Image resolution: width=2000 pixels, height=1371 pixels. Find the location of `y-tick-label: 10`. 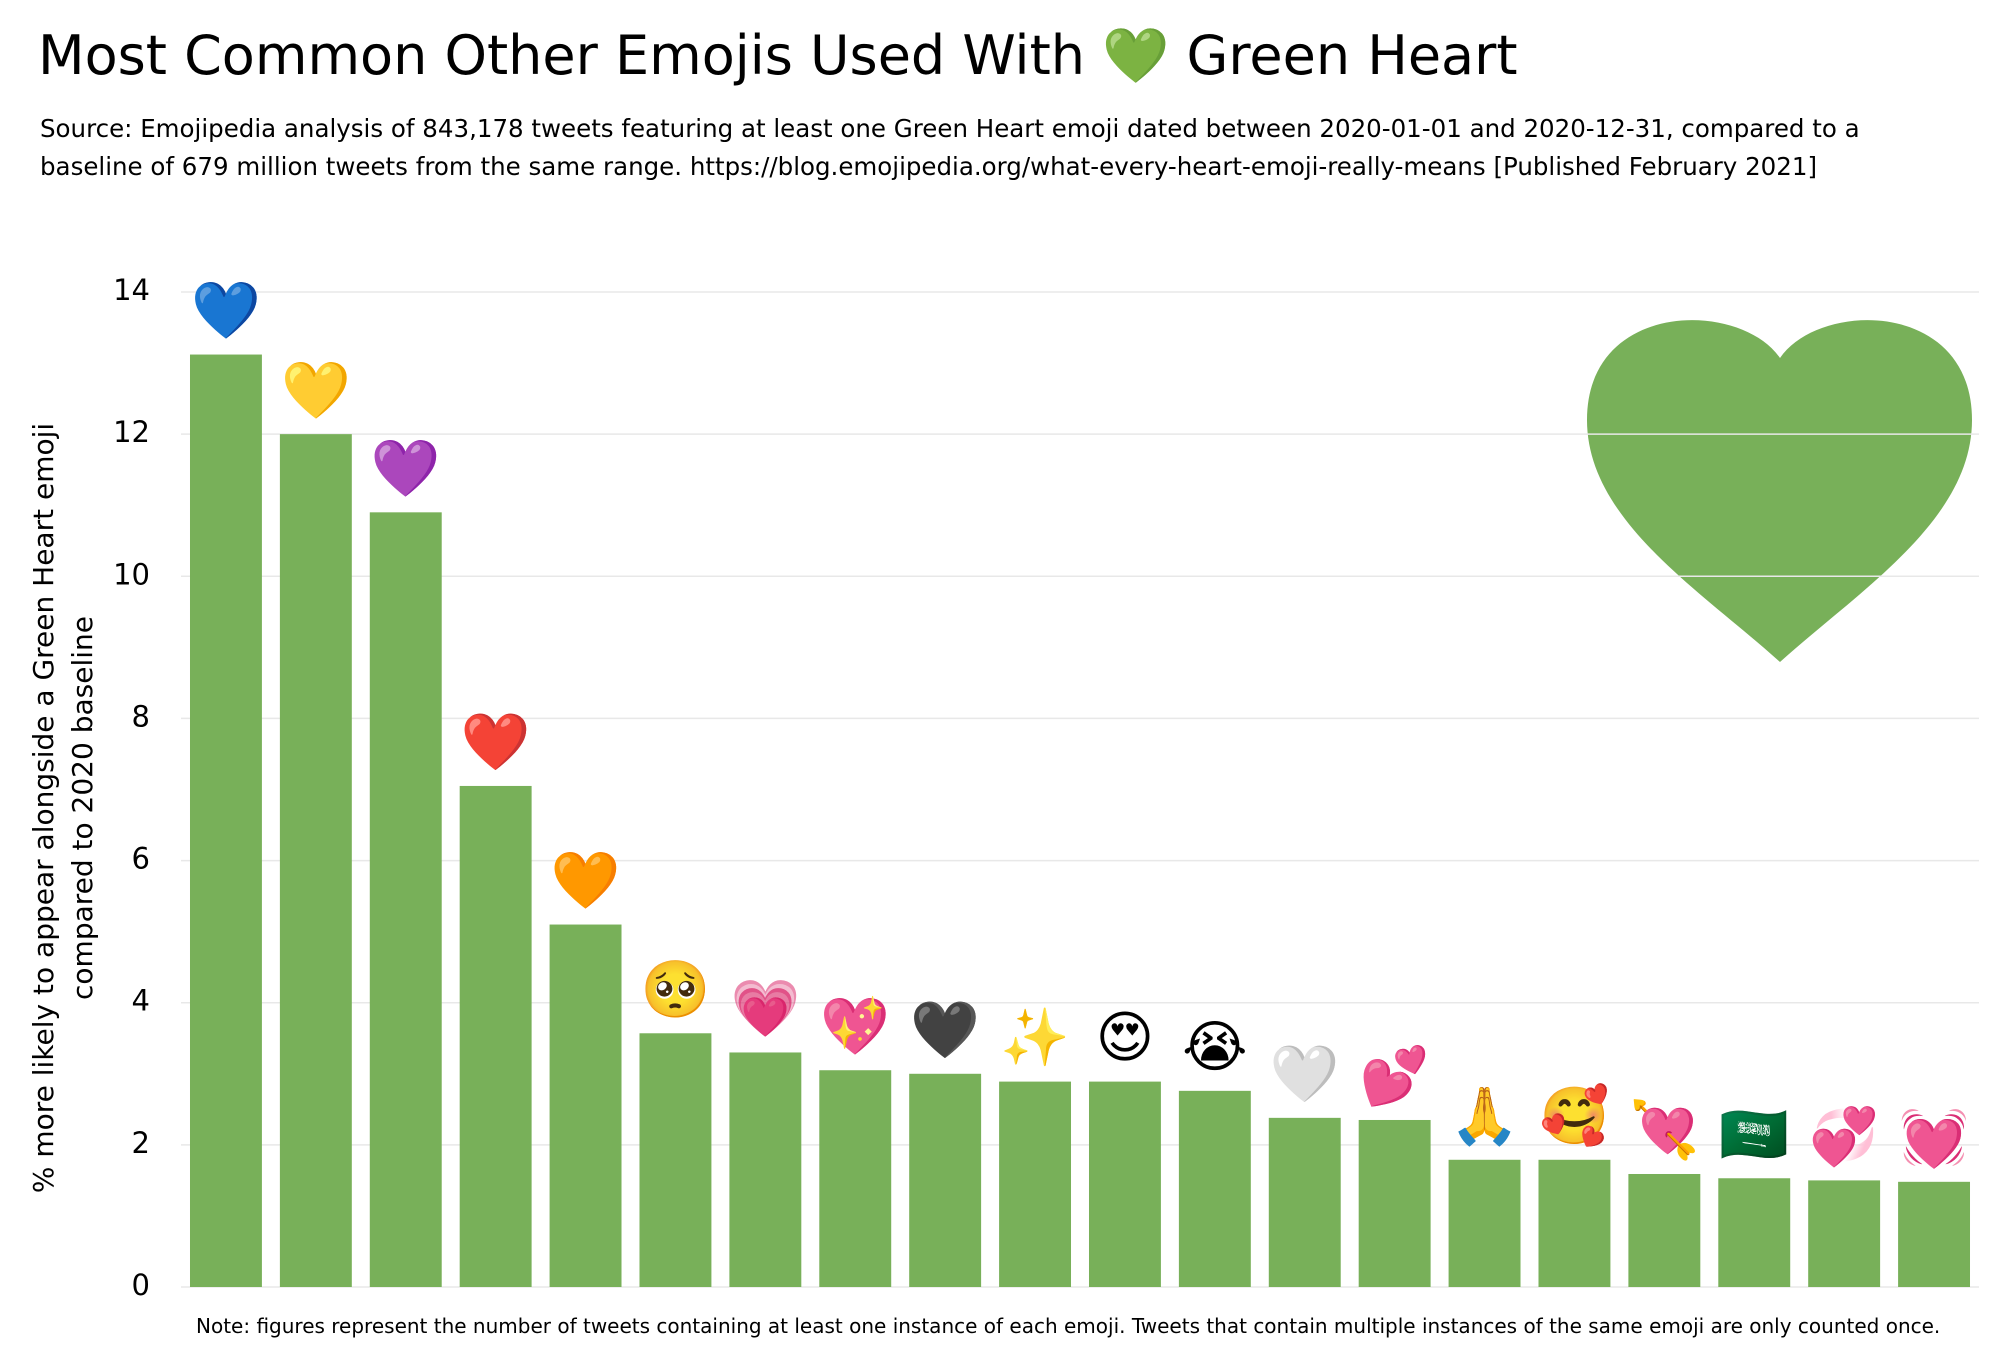

y-tick-label: 10 is located at coordinates (131, 574).